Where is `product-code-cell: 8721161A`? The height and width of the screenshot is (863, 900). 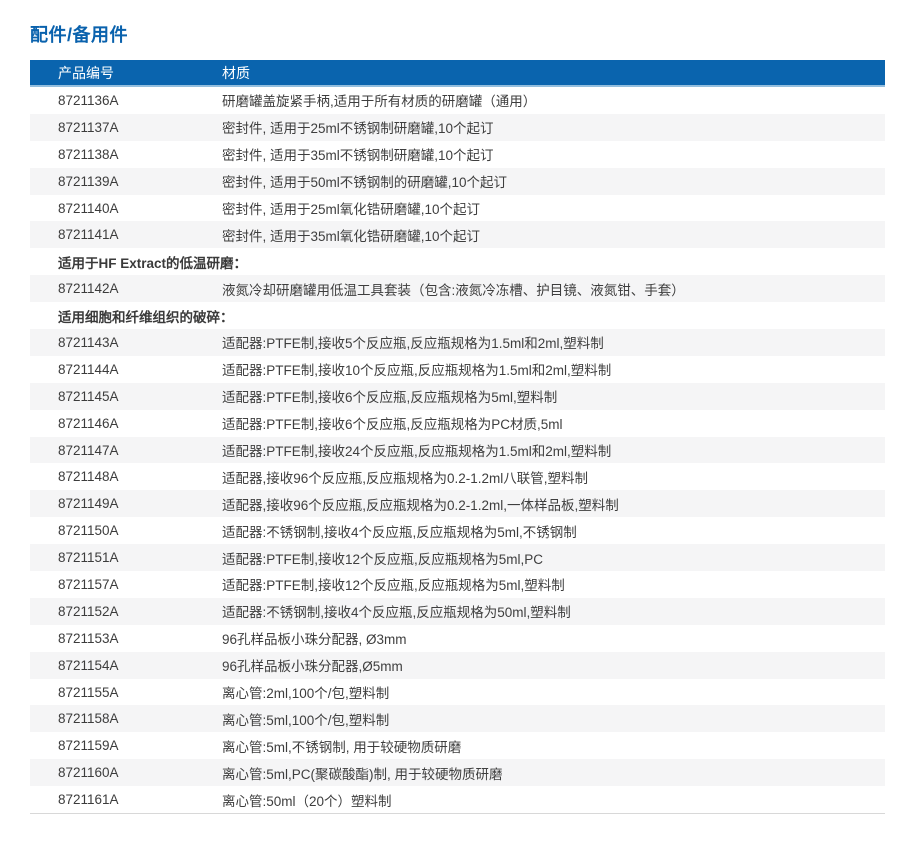
product-code-cell: 8721161A is located at coordinates (88, 800).